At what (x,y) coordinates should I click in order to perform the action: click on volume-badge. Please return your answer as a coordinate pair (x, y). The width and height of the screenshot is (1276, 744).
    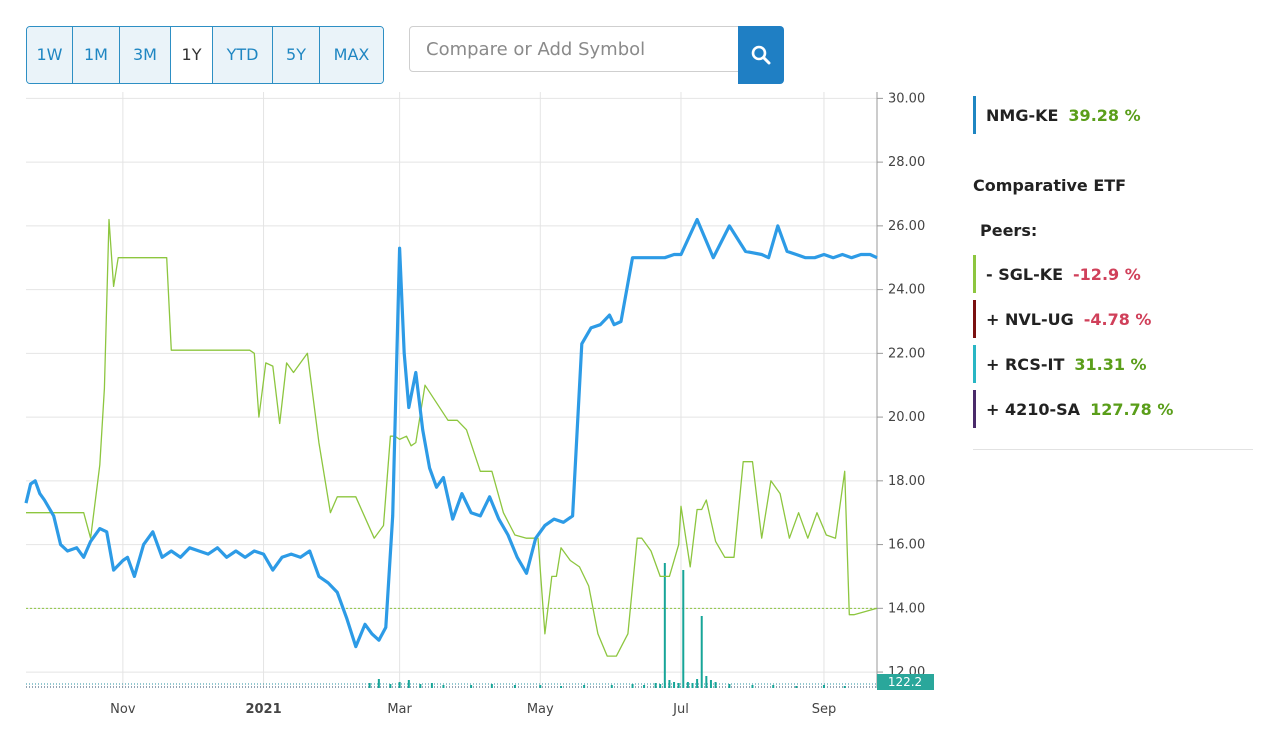
    Looking at the image, I should click on (905, 682).